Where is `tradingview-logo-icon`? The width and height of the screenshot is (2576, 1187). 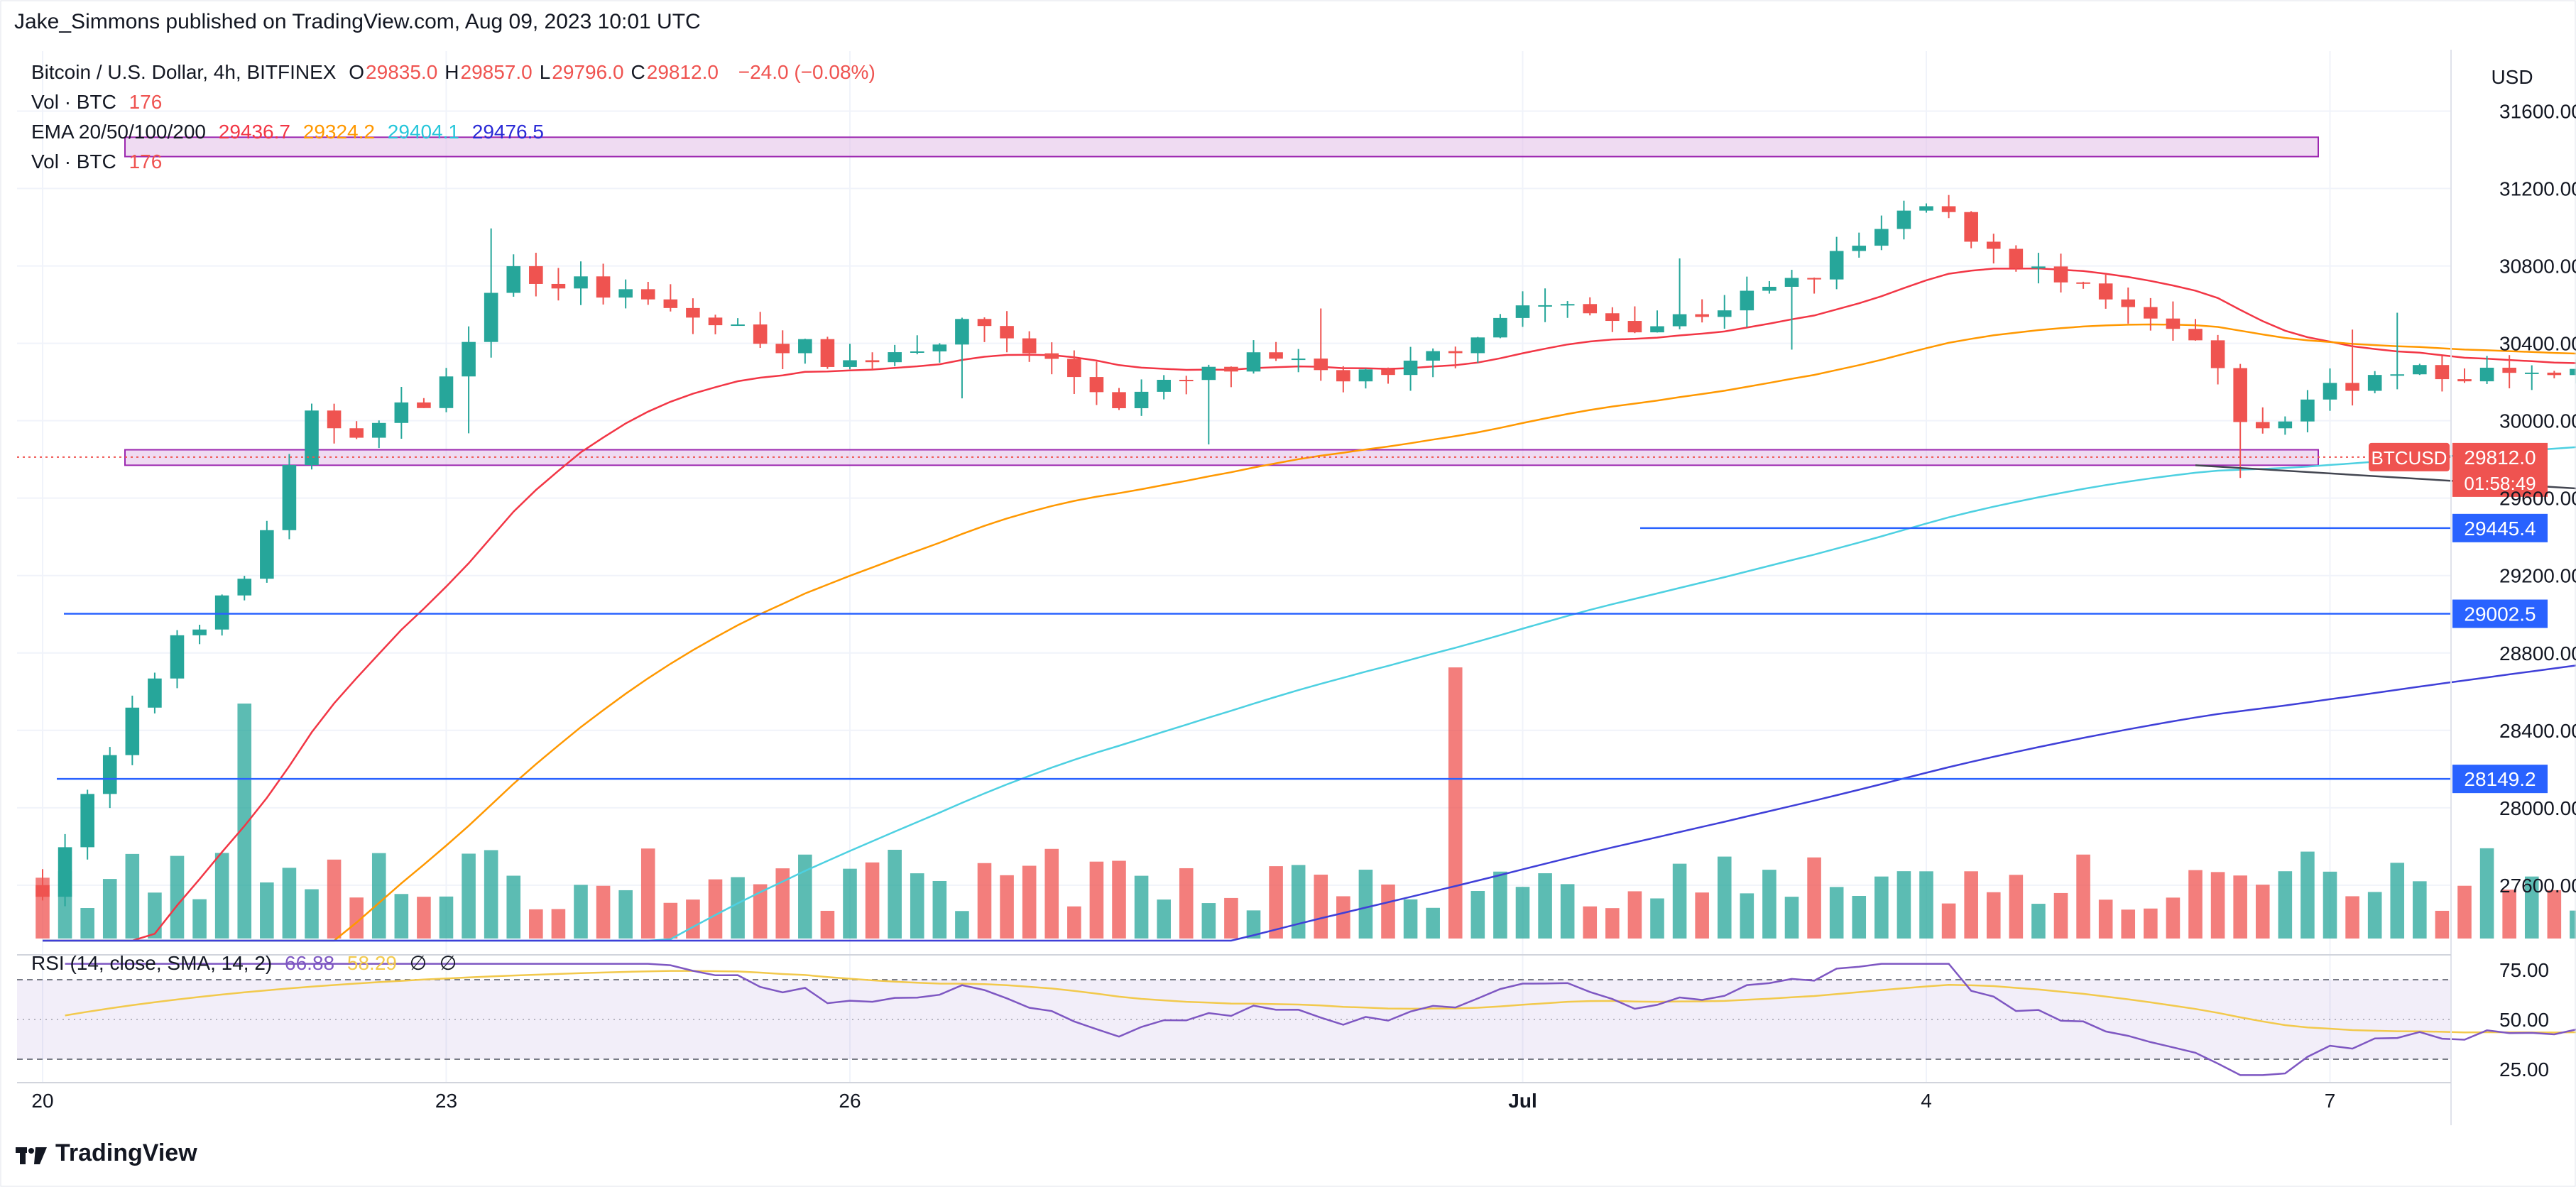 tradingview-logo-icon is located at coordinates (31, 1154).